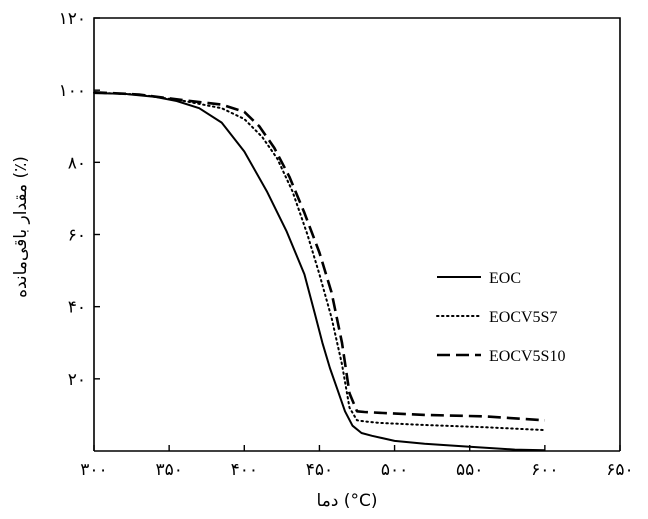 The width and height of the screenshot is (648, 519). Describe the element at coordinates (77, 163) in the screenshot. I see `y-tick-label: ۸۰` at that location.